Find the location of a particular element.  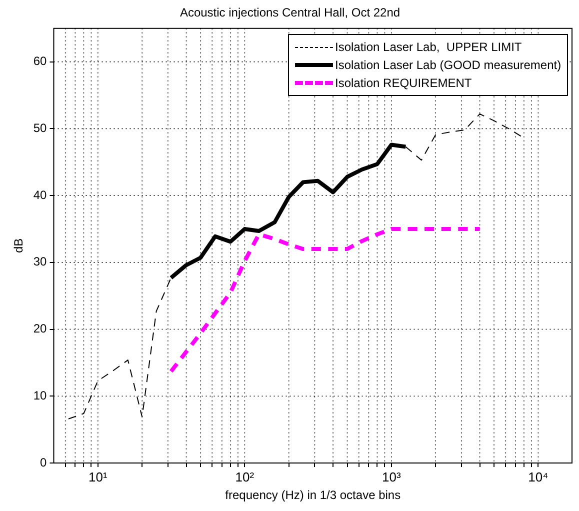

y-tick-label: 40 is located at coordinates (40, 195).